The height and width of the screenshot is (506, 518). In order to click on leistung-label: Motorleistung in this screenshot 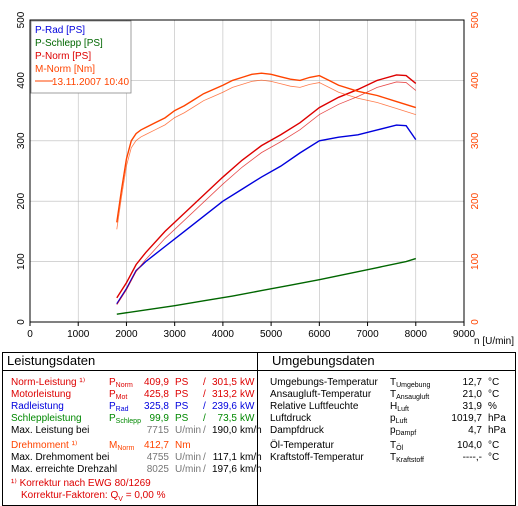, I will do `click(41, 394)`.